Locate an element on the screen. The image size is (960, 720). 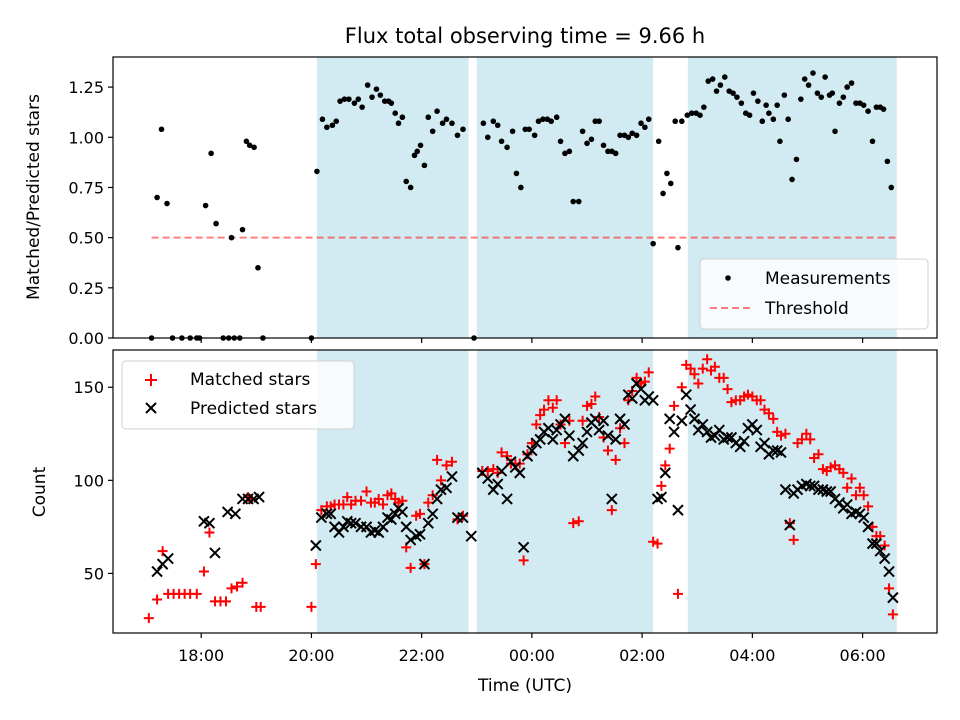
legend-predicted-label: Predicted stars is located at coordinates (253, 409).